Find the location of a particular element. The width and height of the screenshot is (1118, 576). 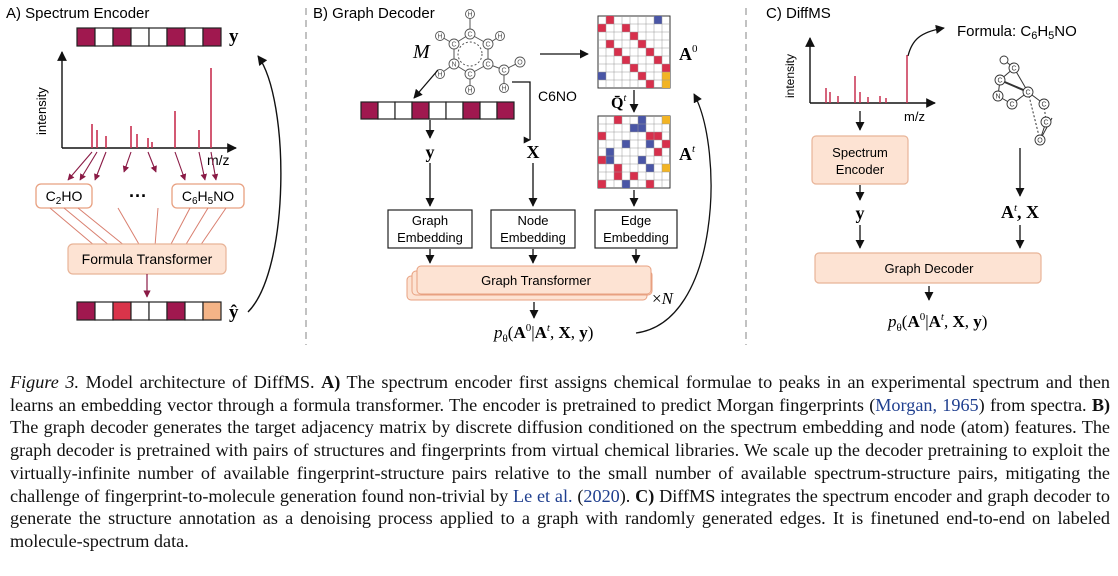

caption-cite-le-authors: Le et al. is located at coordinates (543, 495).